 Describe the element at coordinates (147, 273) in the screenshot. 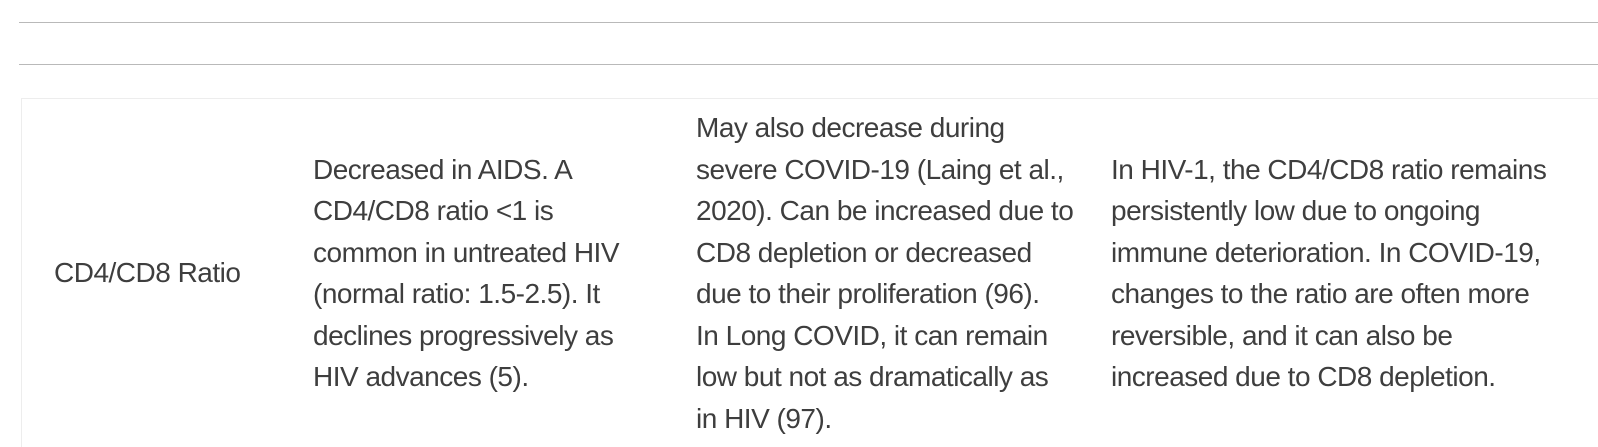

I see `cd4-cd8-ratio-label-cell: CD4/CD8 Ratio` at that location.